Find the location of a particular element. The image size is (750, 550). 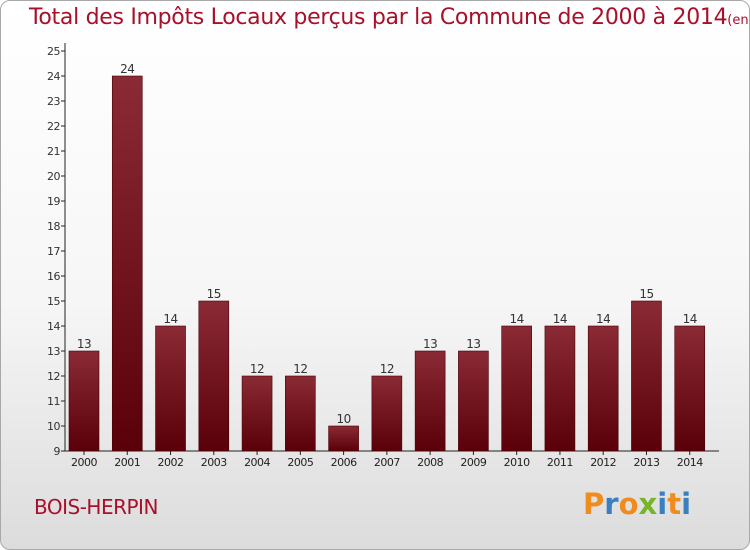

value-label-2003: 15 is located at coordinates (214, 294).